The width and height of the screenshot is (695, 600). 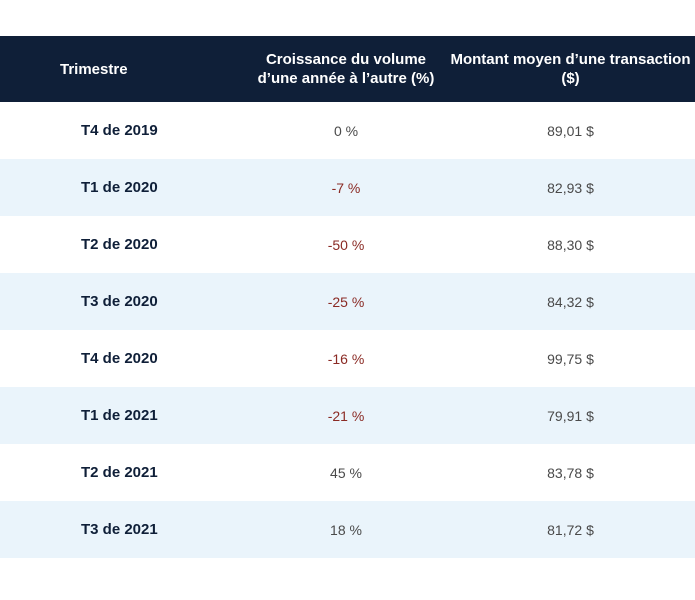 I want to click on table-row: T3 de 2021 18 % 81,72 $, so click(x=347, y=529).